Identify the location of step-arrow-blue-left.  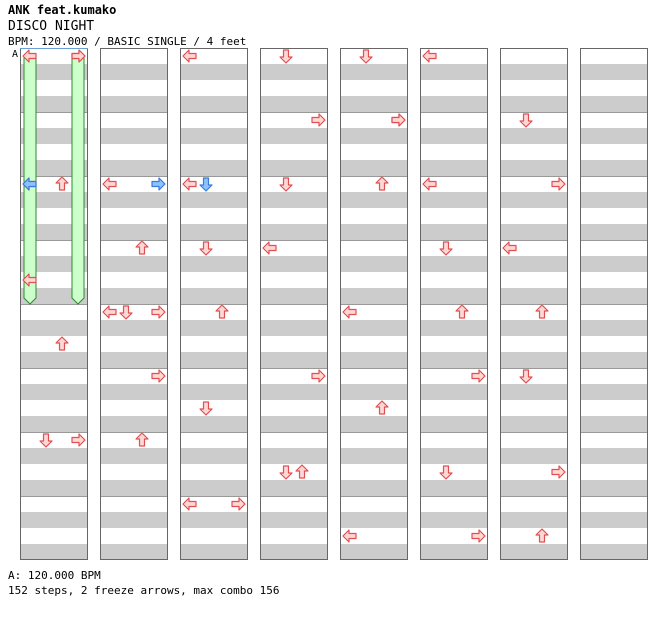
(29, 184).